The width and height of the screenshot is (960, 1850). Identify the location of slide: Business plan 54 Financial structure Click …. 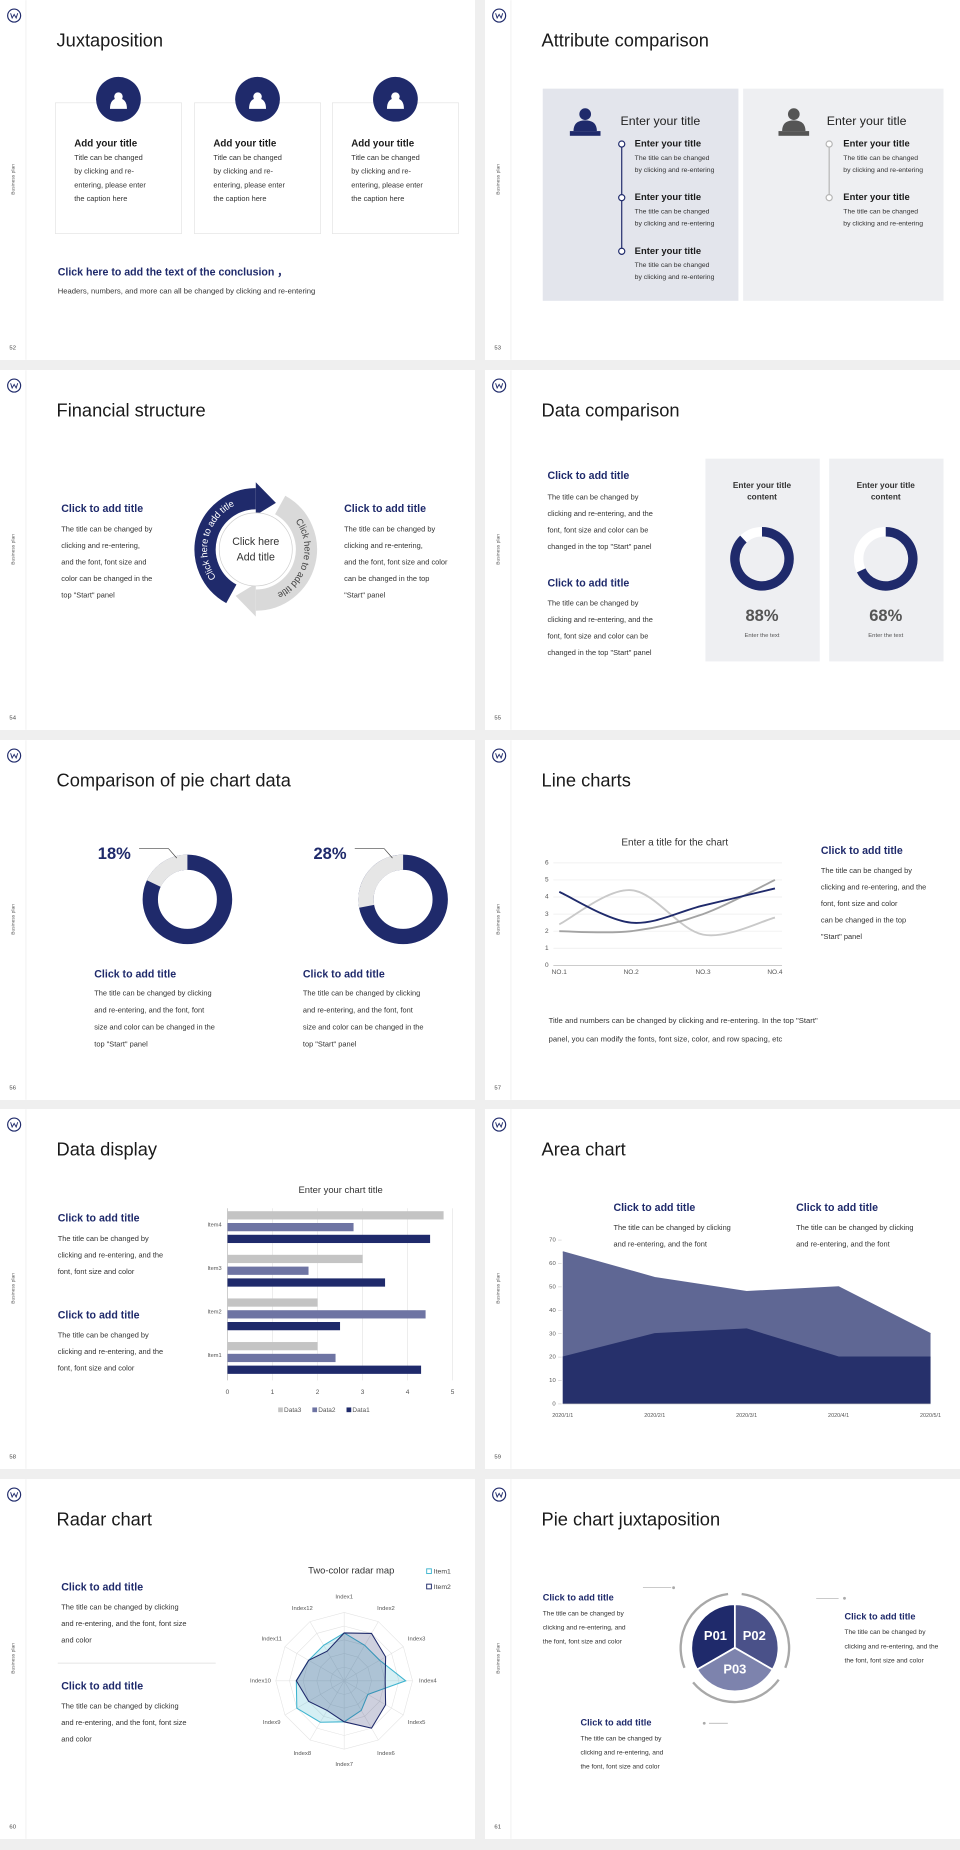
(237, 550).